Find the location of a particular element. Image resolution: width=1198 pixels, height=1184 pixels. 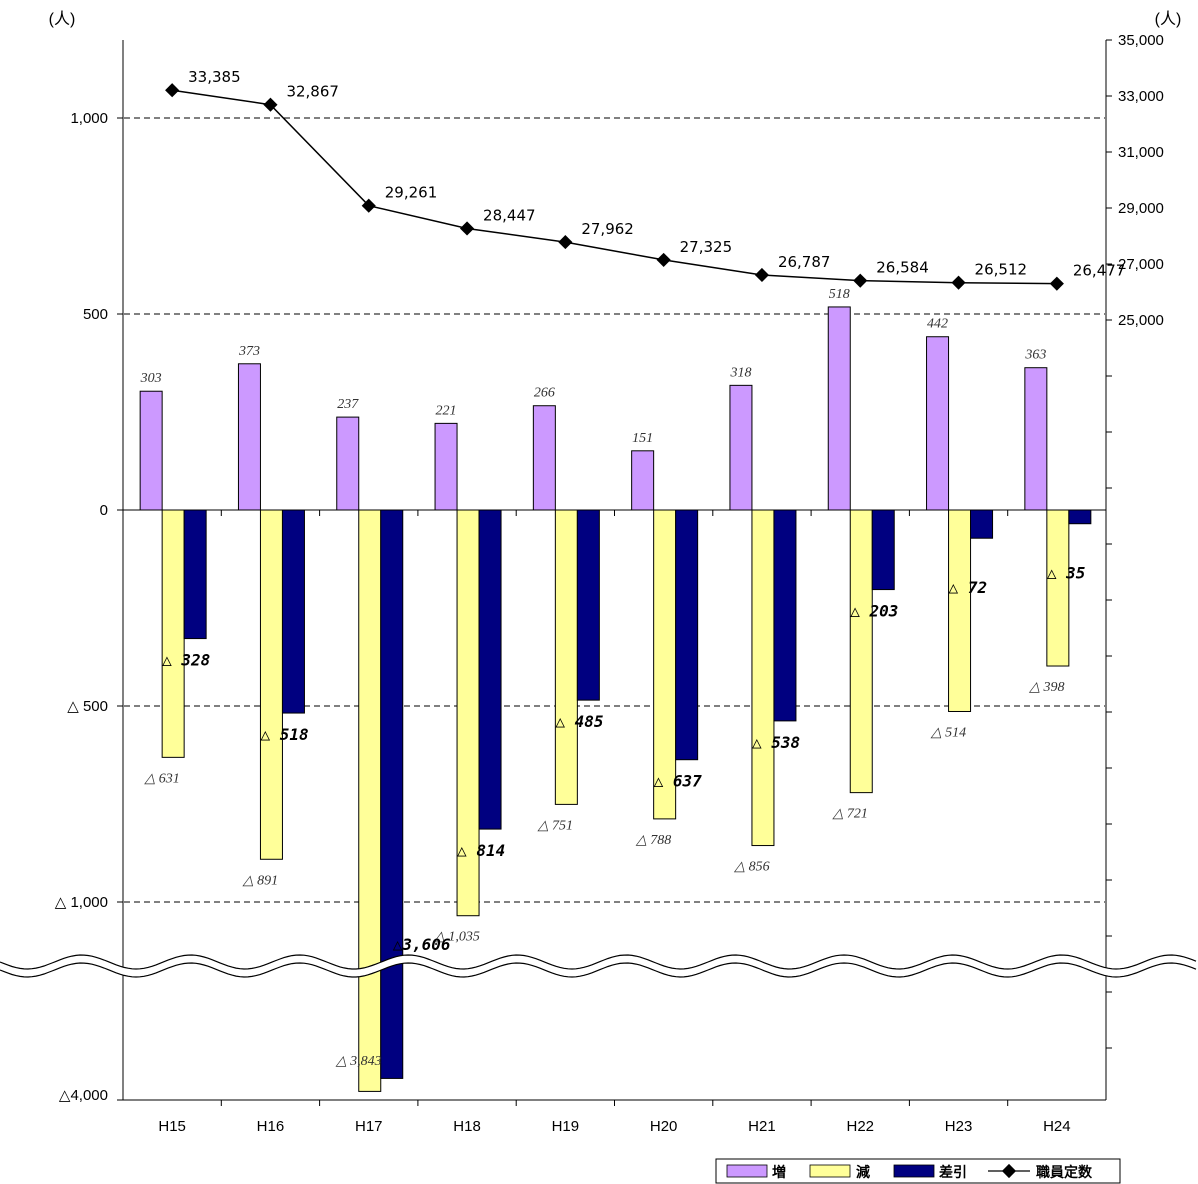

staff-value-label: 26,584 is located at coordinates (902, 268).